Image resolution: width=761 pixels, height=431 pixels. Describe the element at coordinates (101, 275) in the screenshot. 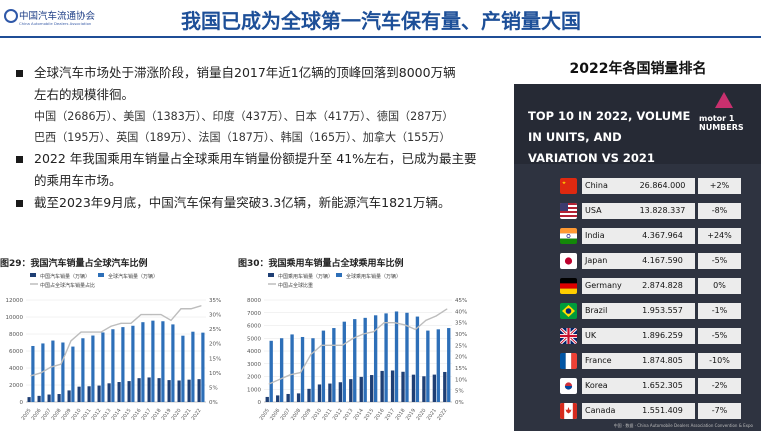

I see `legend-swatch` at that location.